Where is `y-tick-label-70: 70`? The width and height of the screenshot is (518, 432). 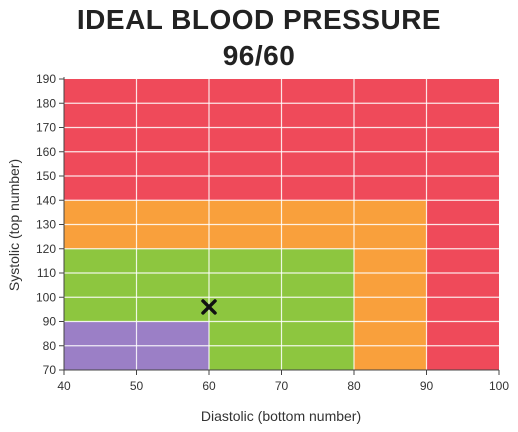
y-tick-label-70: 70 is located at coordinates (50, 370).